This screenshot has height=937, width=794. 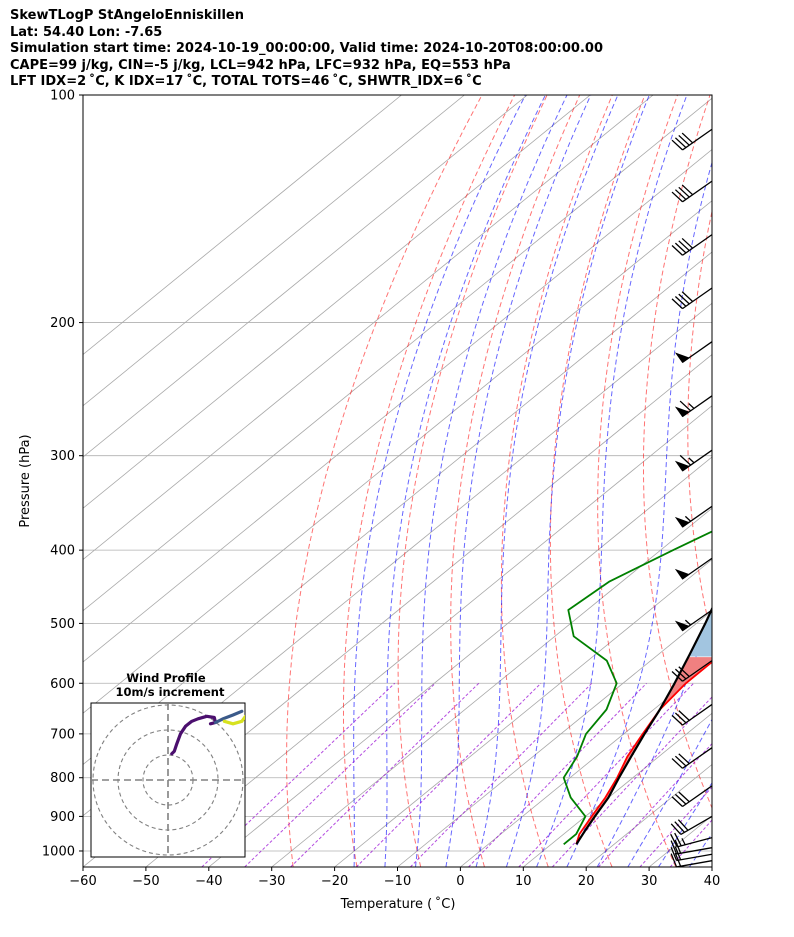 What do you see at coordinates (62, 817) in the screenshot?
I see `y-tick-label: 900` at bounding box center [62, 817].